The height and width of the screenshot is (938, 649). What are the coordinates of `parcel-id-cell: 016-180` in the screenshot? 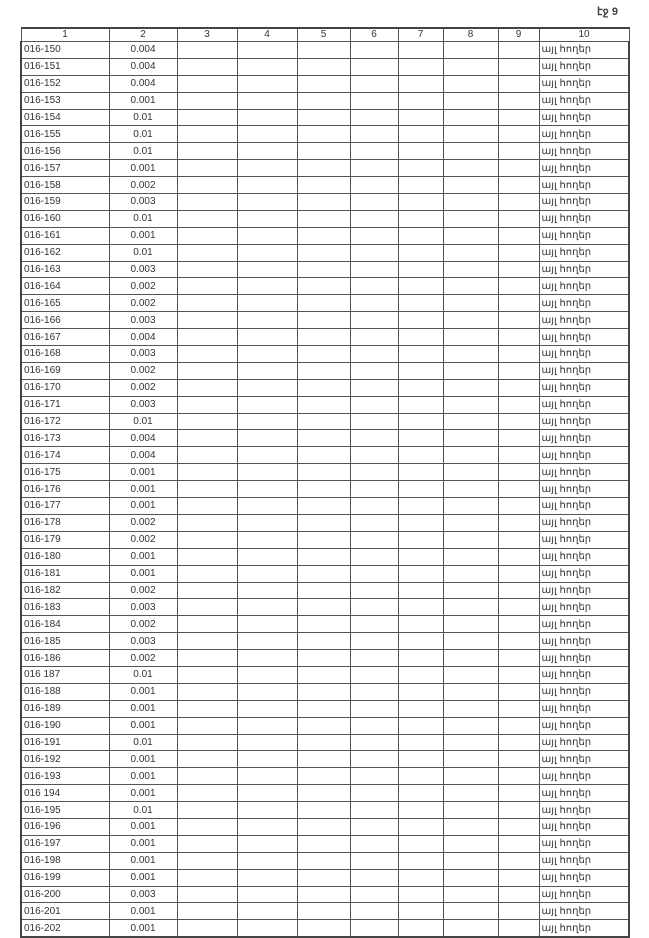 It's located at (65, 556).